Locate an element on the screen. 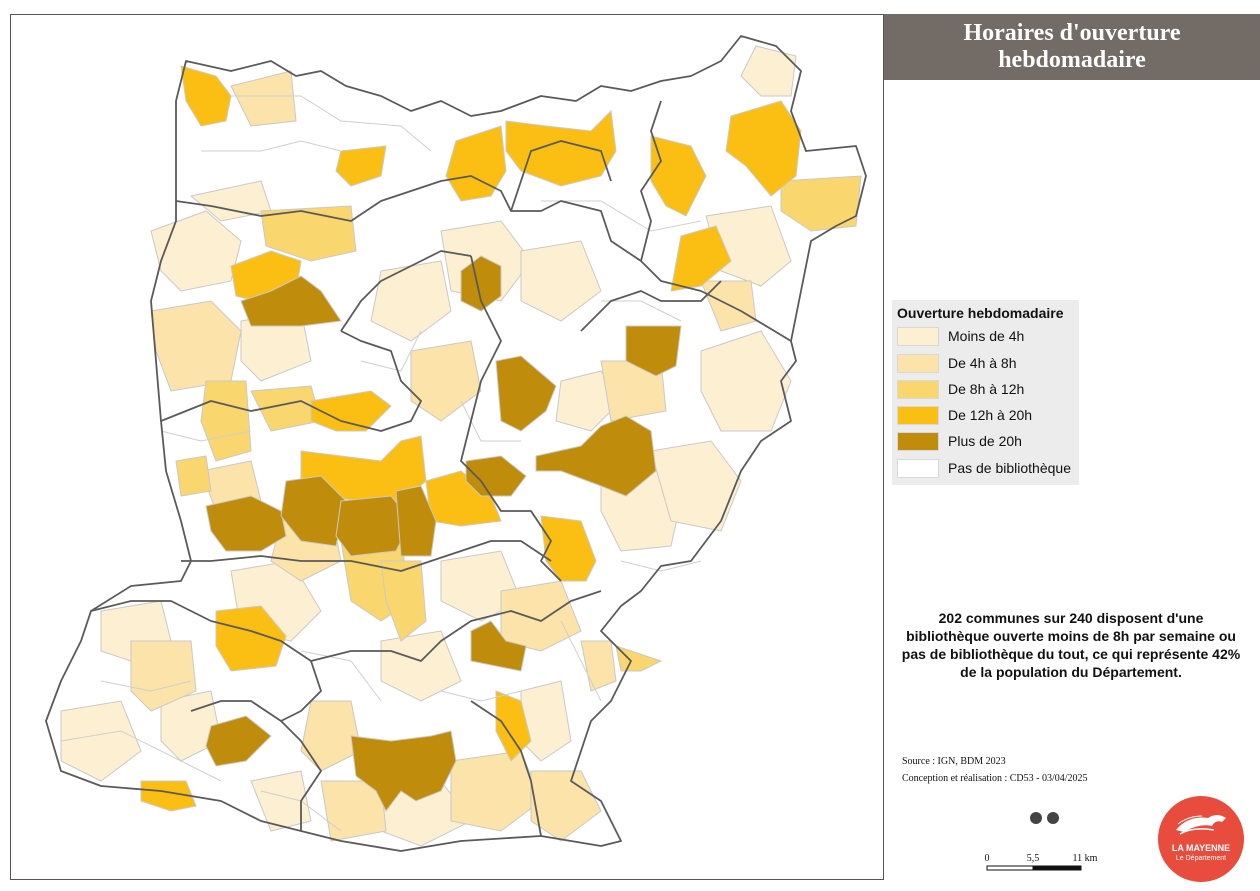 This screenshot has height=891, width=1260. scale-label: 0 is located at coordinates (987, 858).